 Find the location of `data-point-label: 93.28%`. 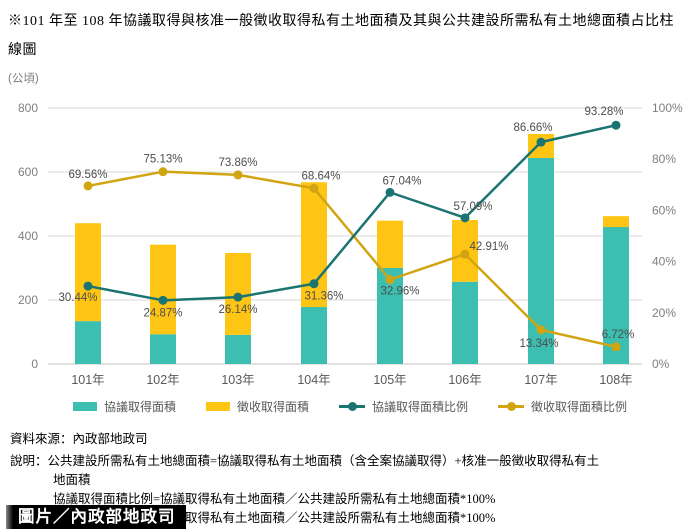

data-point-label: 93.28% is located at coordinates (603, 112).